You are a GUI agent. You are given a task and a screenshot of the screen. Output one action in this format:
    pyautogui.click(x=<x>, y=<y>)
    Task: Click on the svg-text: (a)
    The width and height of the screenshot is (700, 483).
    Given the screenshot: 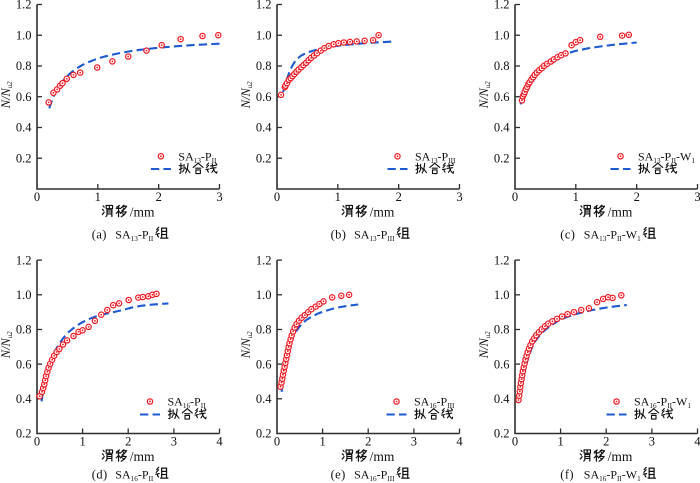 What is the action you would take?
    pyautogui.click(x=99, y=235)
    